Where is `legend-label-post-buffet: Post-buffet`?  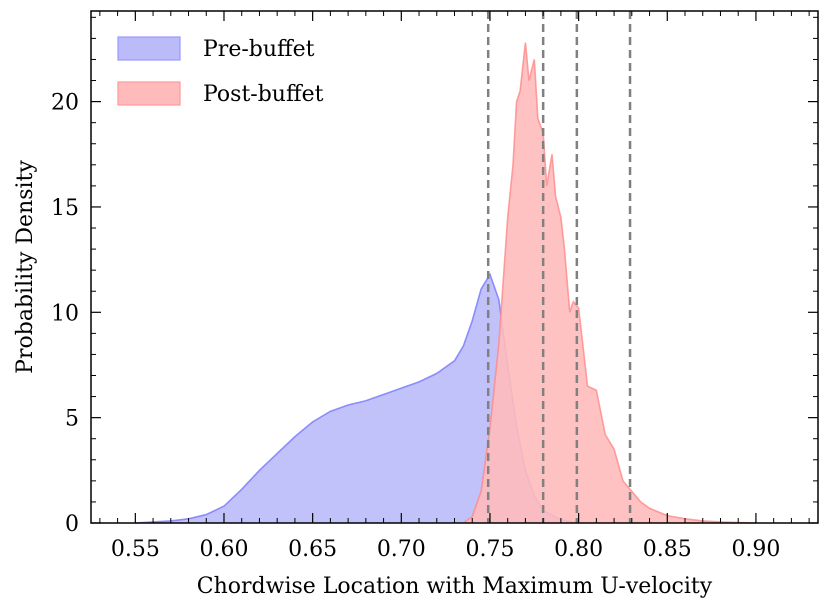 legend-label-post-buffet: Post-buffet is located at coordinates (263, 94).